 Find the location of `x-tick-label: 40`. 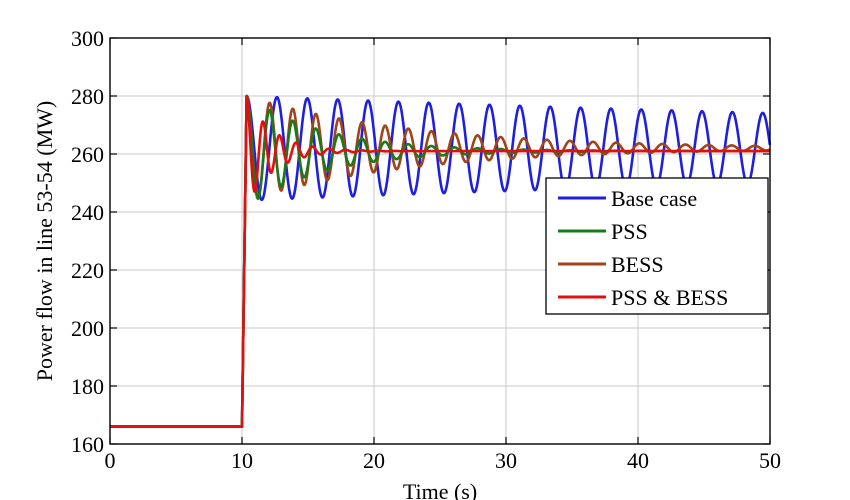

x-tick-label: 40 is located at coordinates (638, 460).